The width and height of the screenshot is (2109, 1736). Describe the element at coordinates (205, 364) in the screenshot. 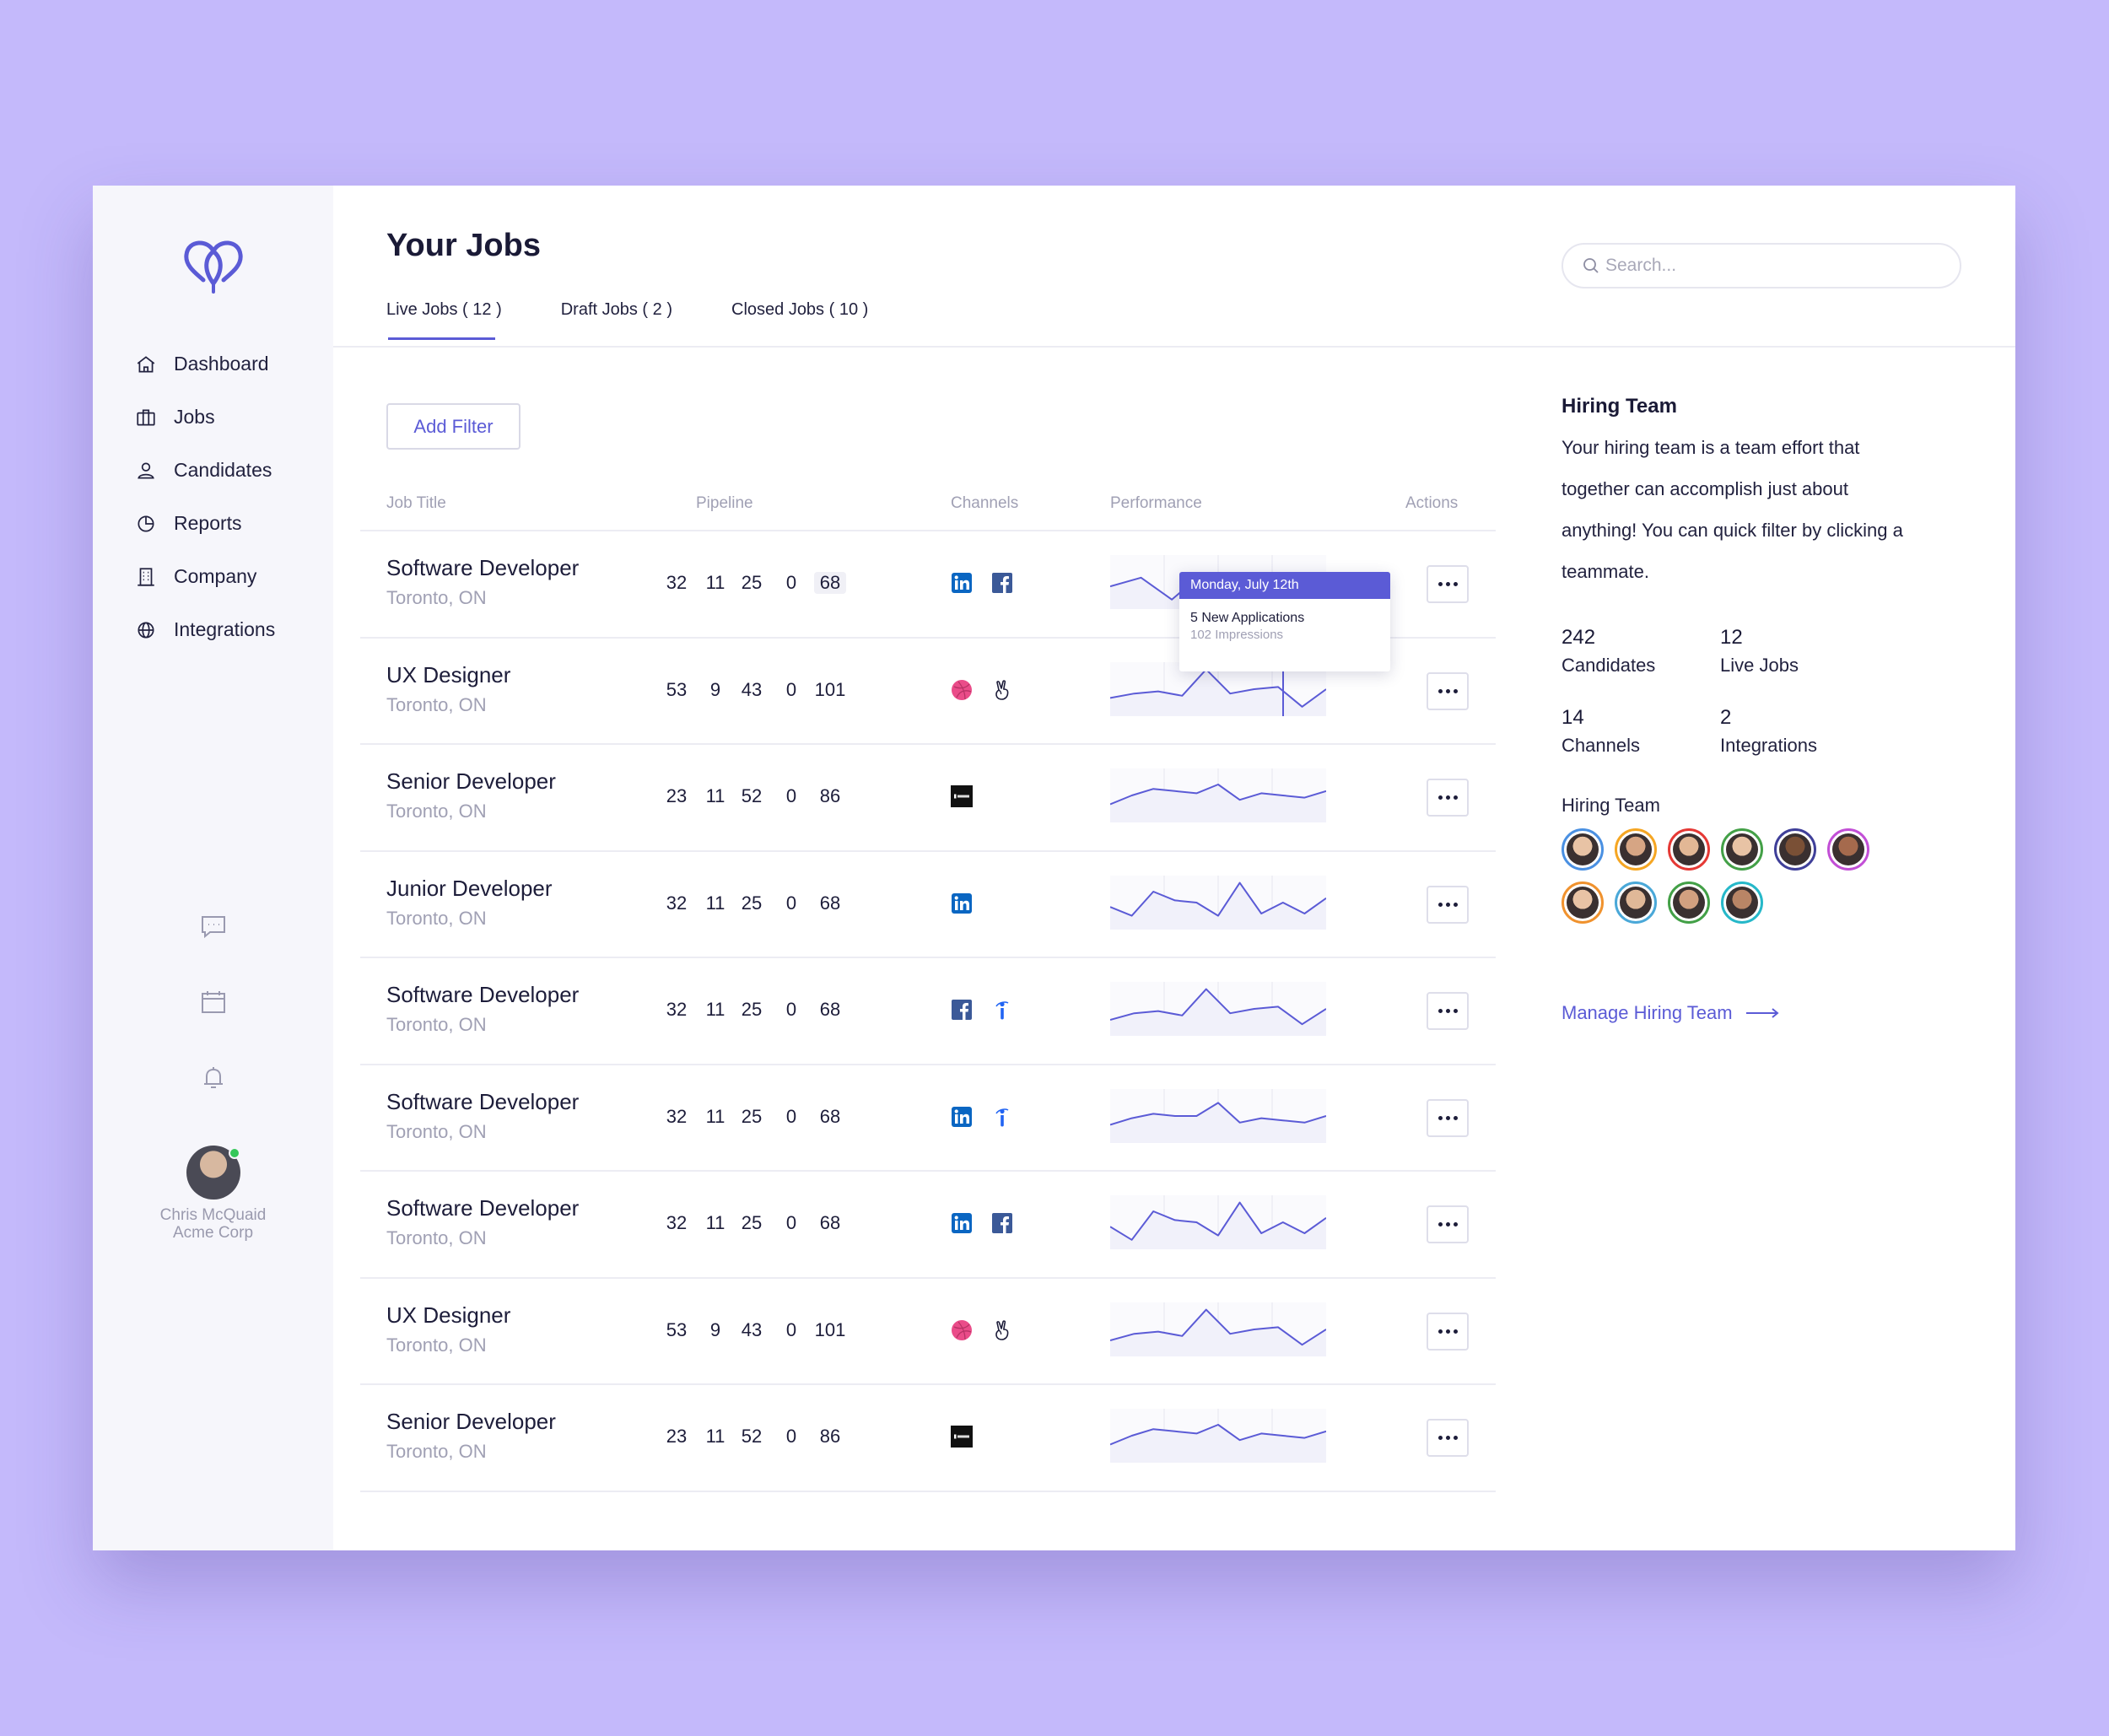

I see `sidebar-item-dashboard: Dashboard` at that location.